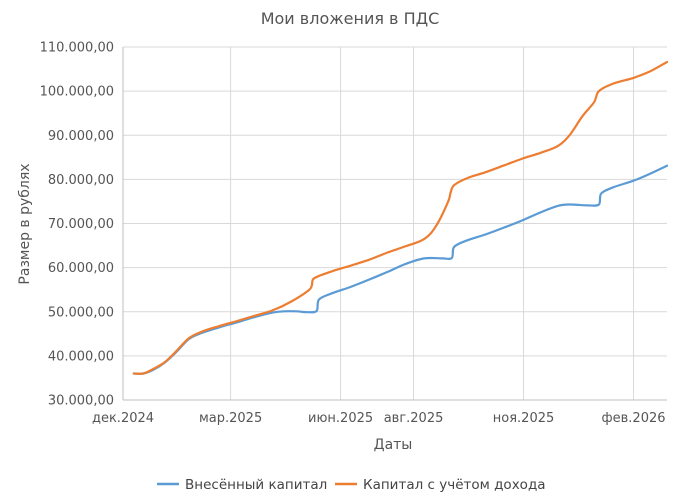  What do you see at coordinates (256, 485) in the screenshot?
I see `legend-label: Внесённый капитал` at bounding box center [256, 485].